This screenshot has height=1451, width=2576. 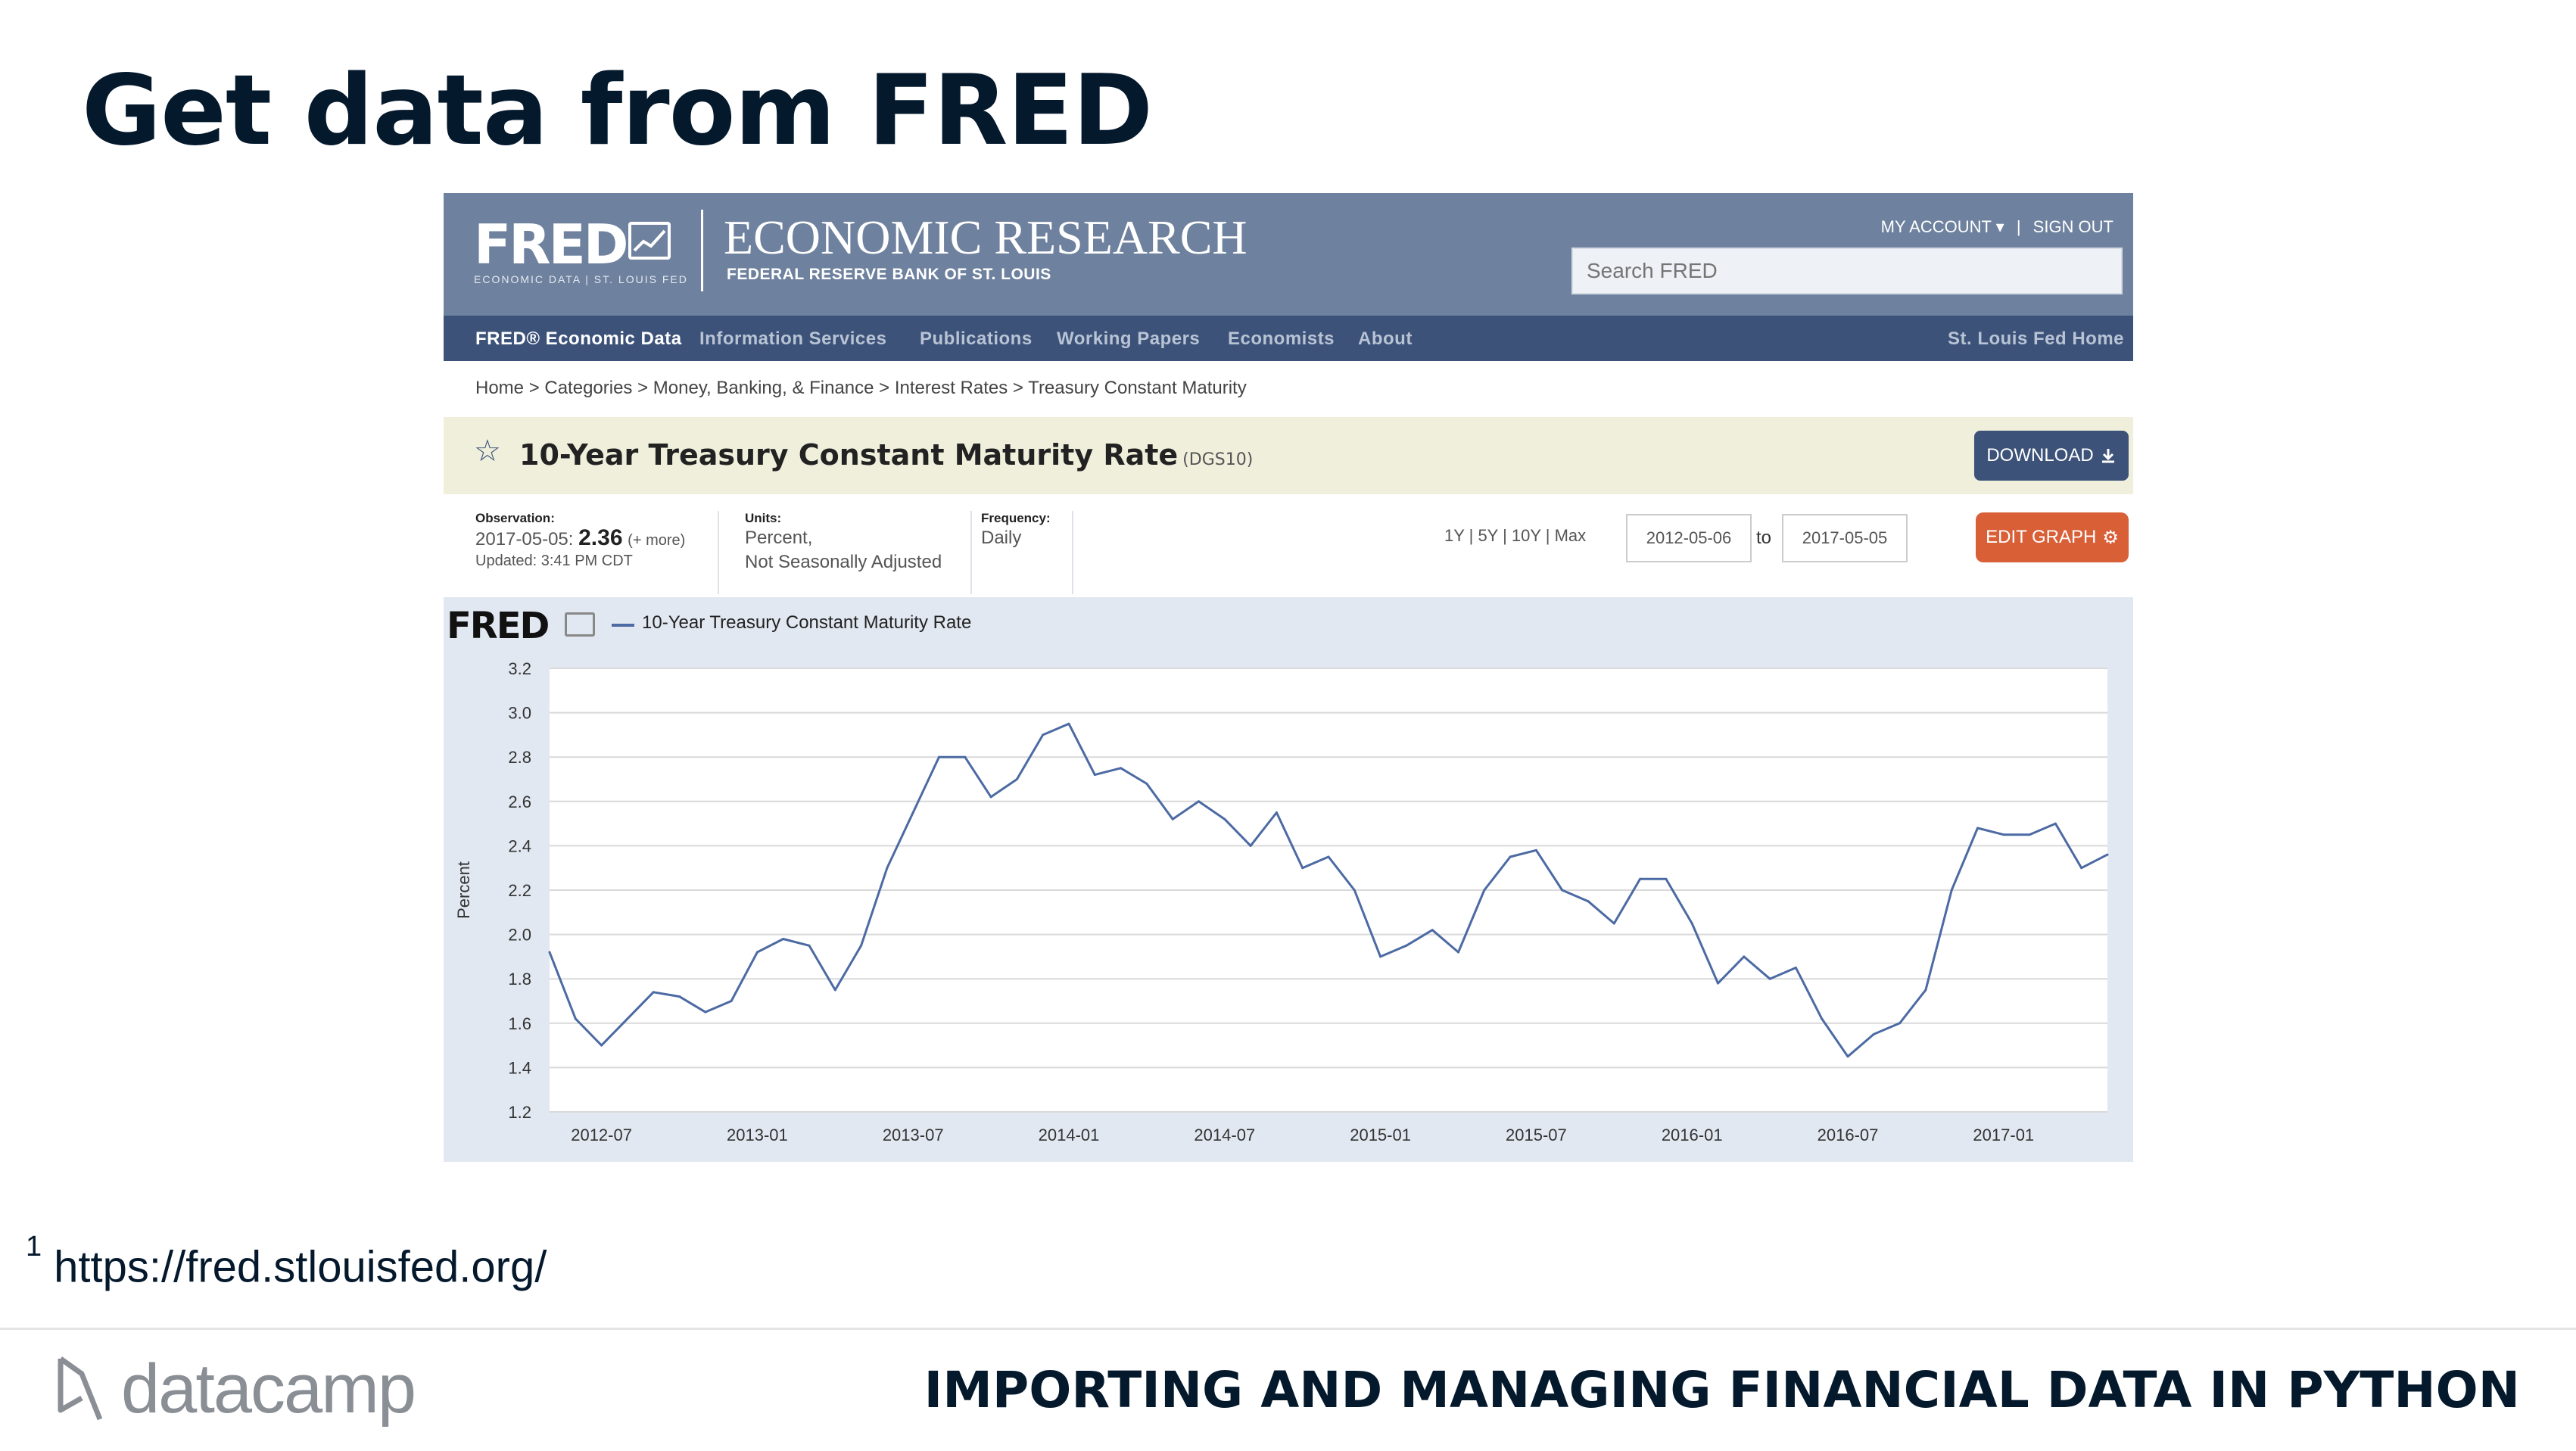 I want to click on frequency-block: Frequency: Daily, so click(x=1027, y=552).